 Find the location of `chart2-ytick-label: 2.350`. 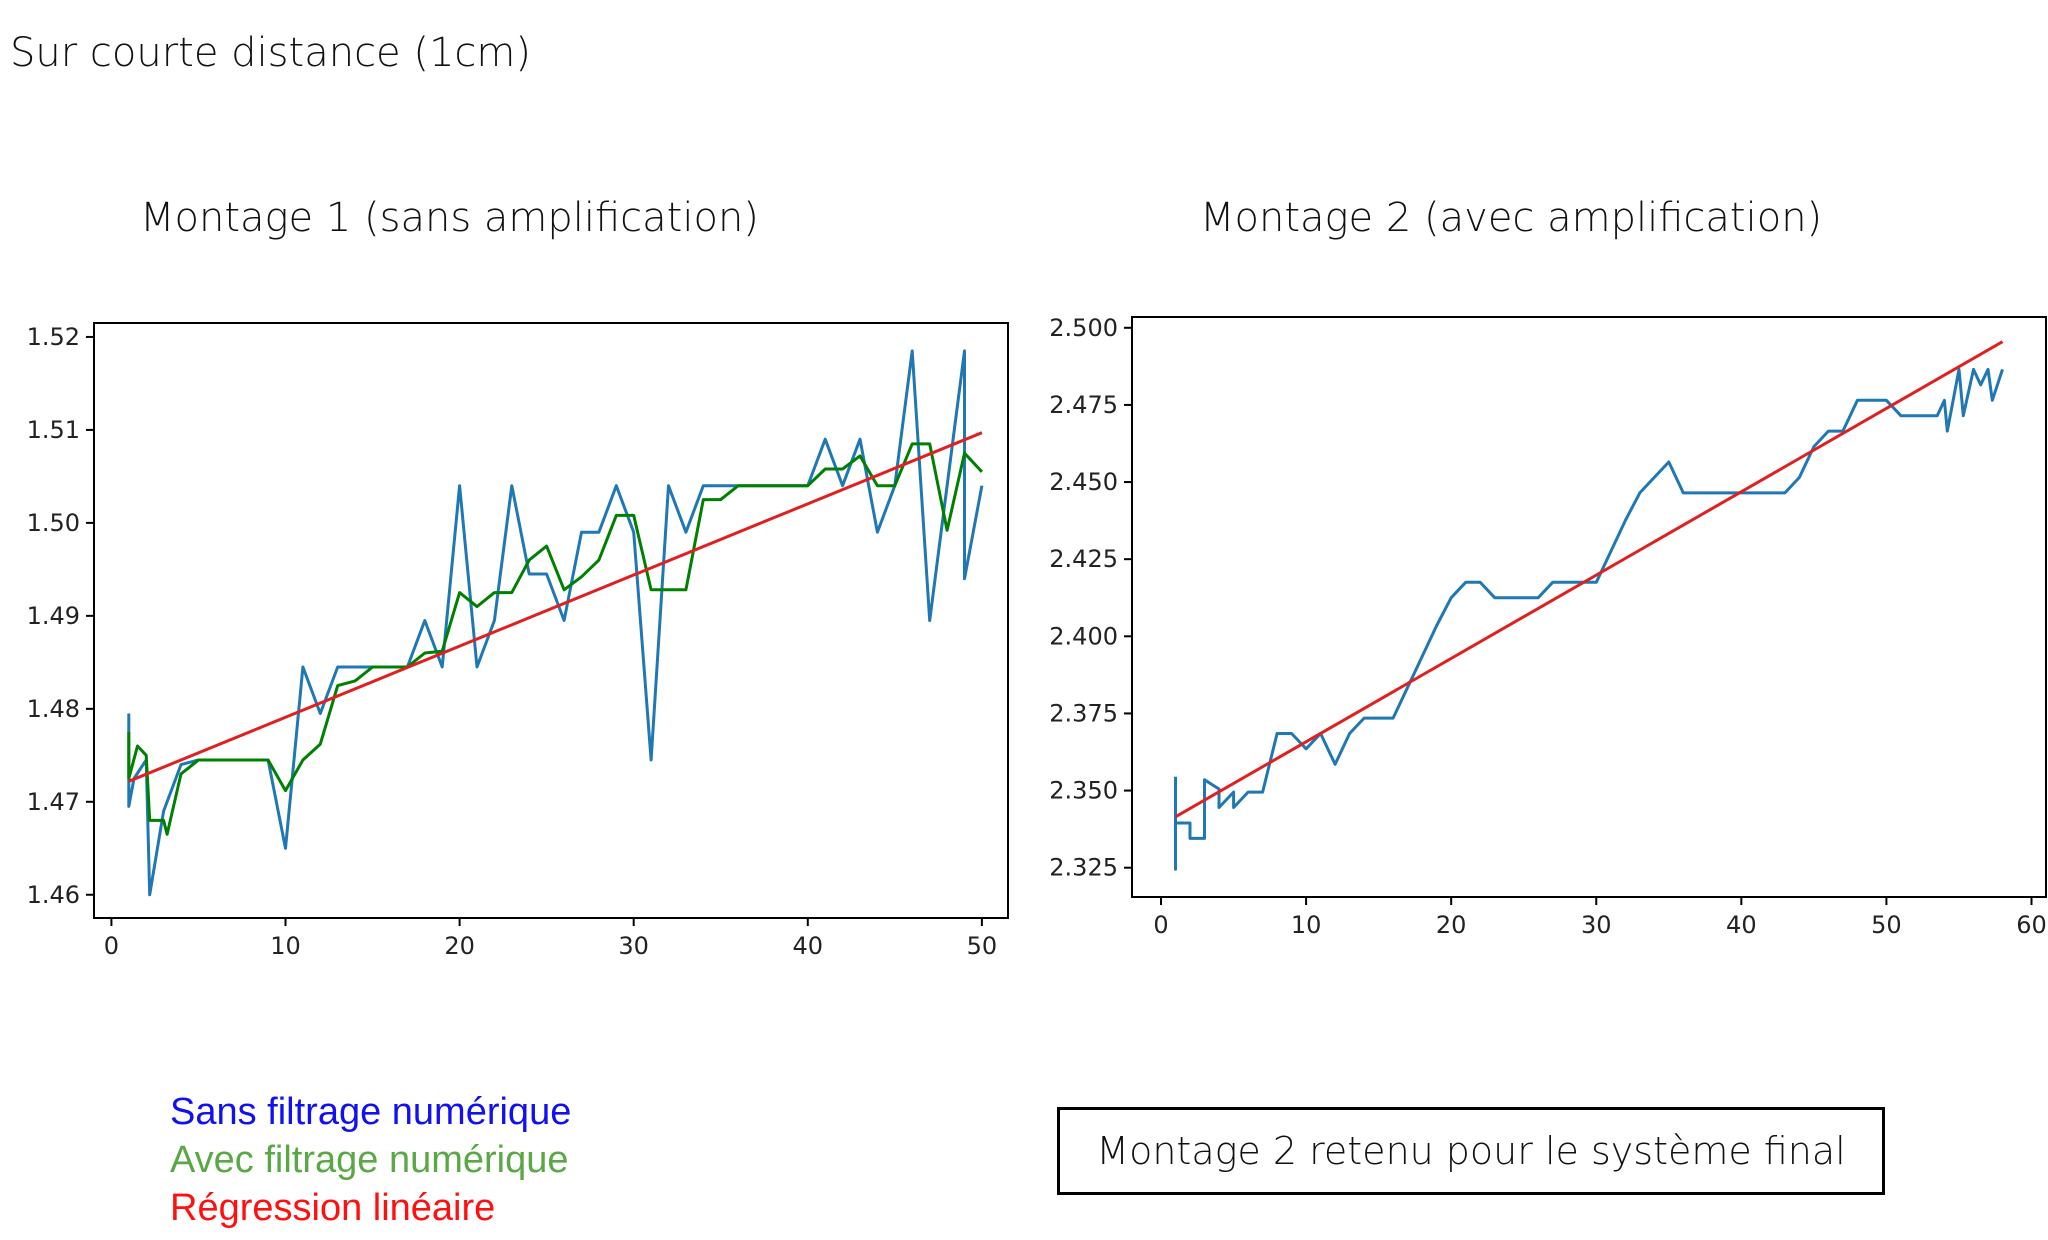

chart2-ytick-label: 2.350 is located at coordinates (1083, 791).